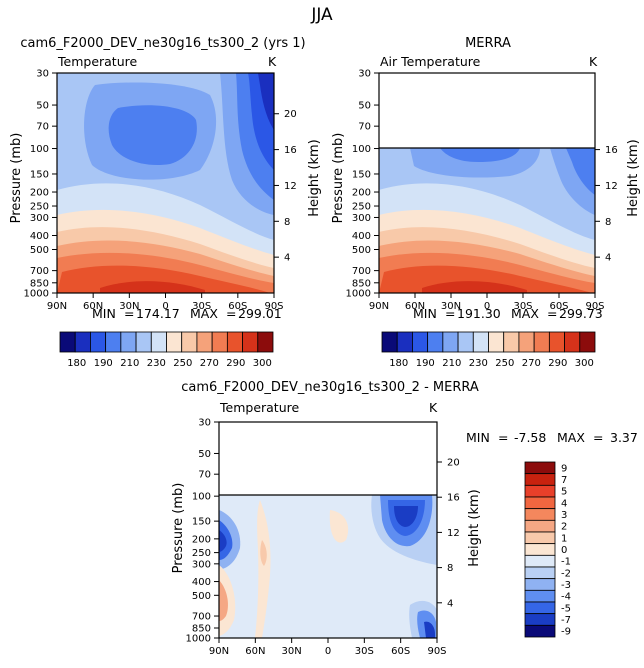 The image size is (644, 668). Describe the element at coordinates (156, 363) in the screenshot. I see `colorbar-tick-label: 230` at that location.